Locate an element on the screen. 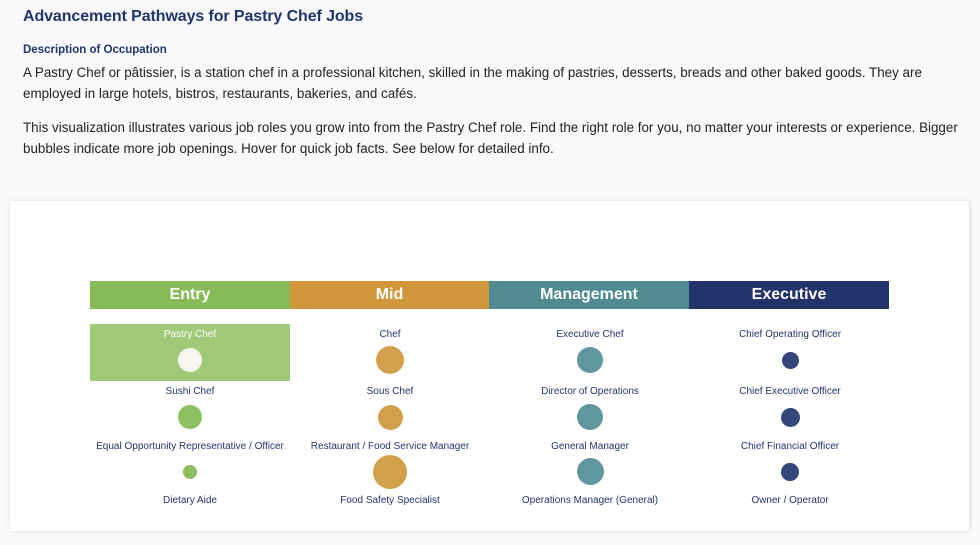 The width and height of the screenshot is (980, 545). job-label: Operations Manager (General) is located at coordinates (590, 500).